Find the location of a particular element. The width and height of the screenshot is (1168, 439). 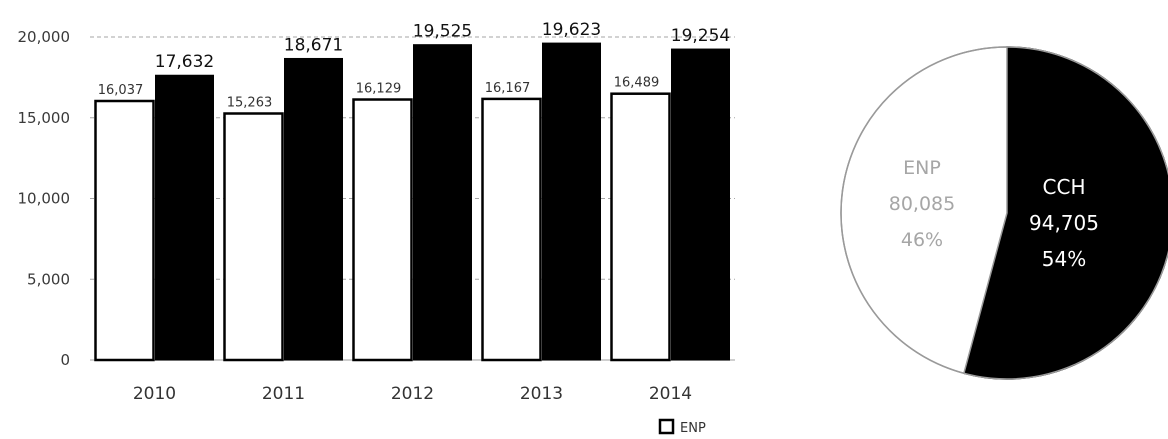

bar-series-2-value-label: 17,632 is located at coordinates (184, 62).